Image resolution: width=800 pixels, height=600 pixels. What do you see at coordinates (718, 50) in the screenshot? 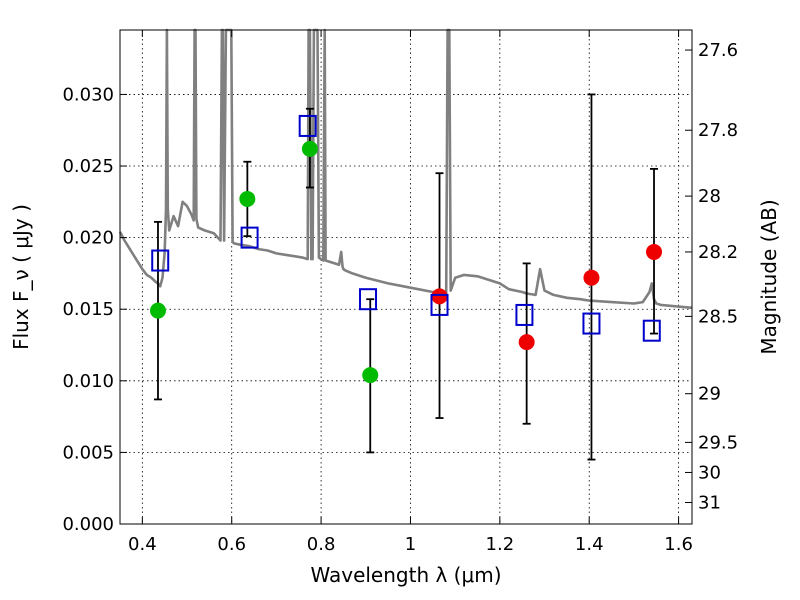
I see `right-tick-label: 27.6` at bounding box center [718, 50].